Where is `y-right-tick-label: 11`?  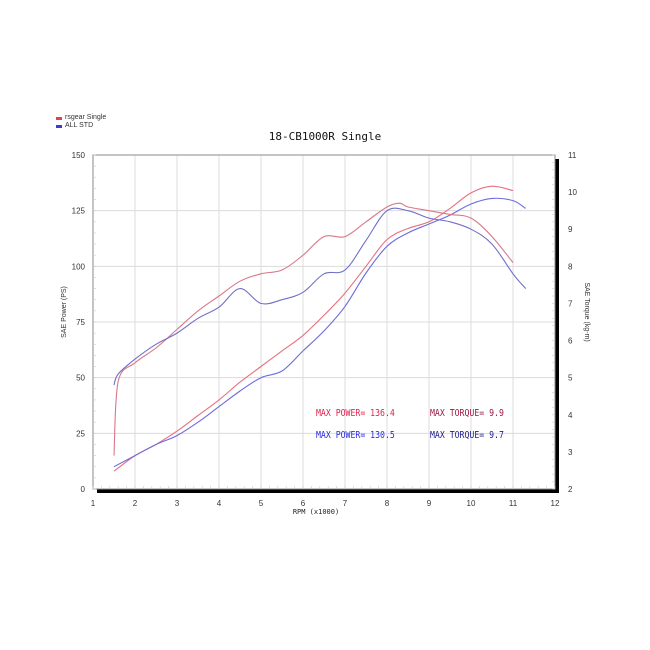 y-right-tick-label: 11 is located at coordinates (572, 155).